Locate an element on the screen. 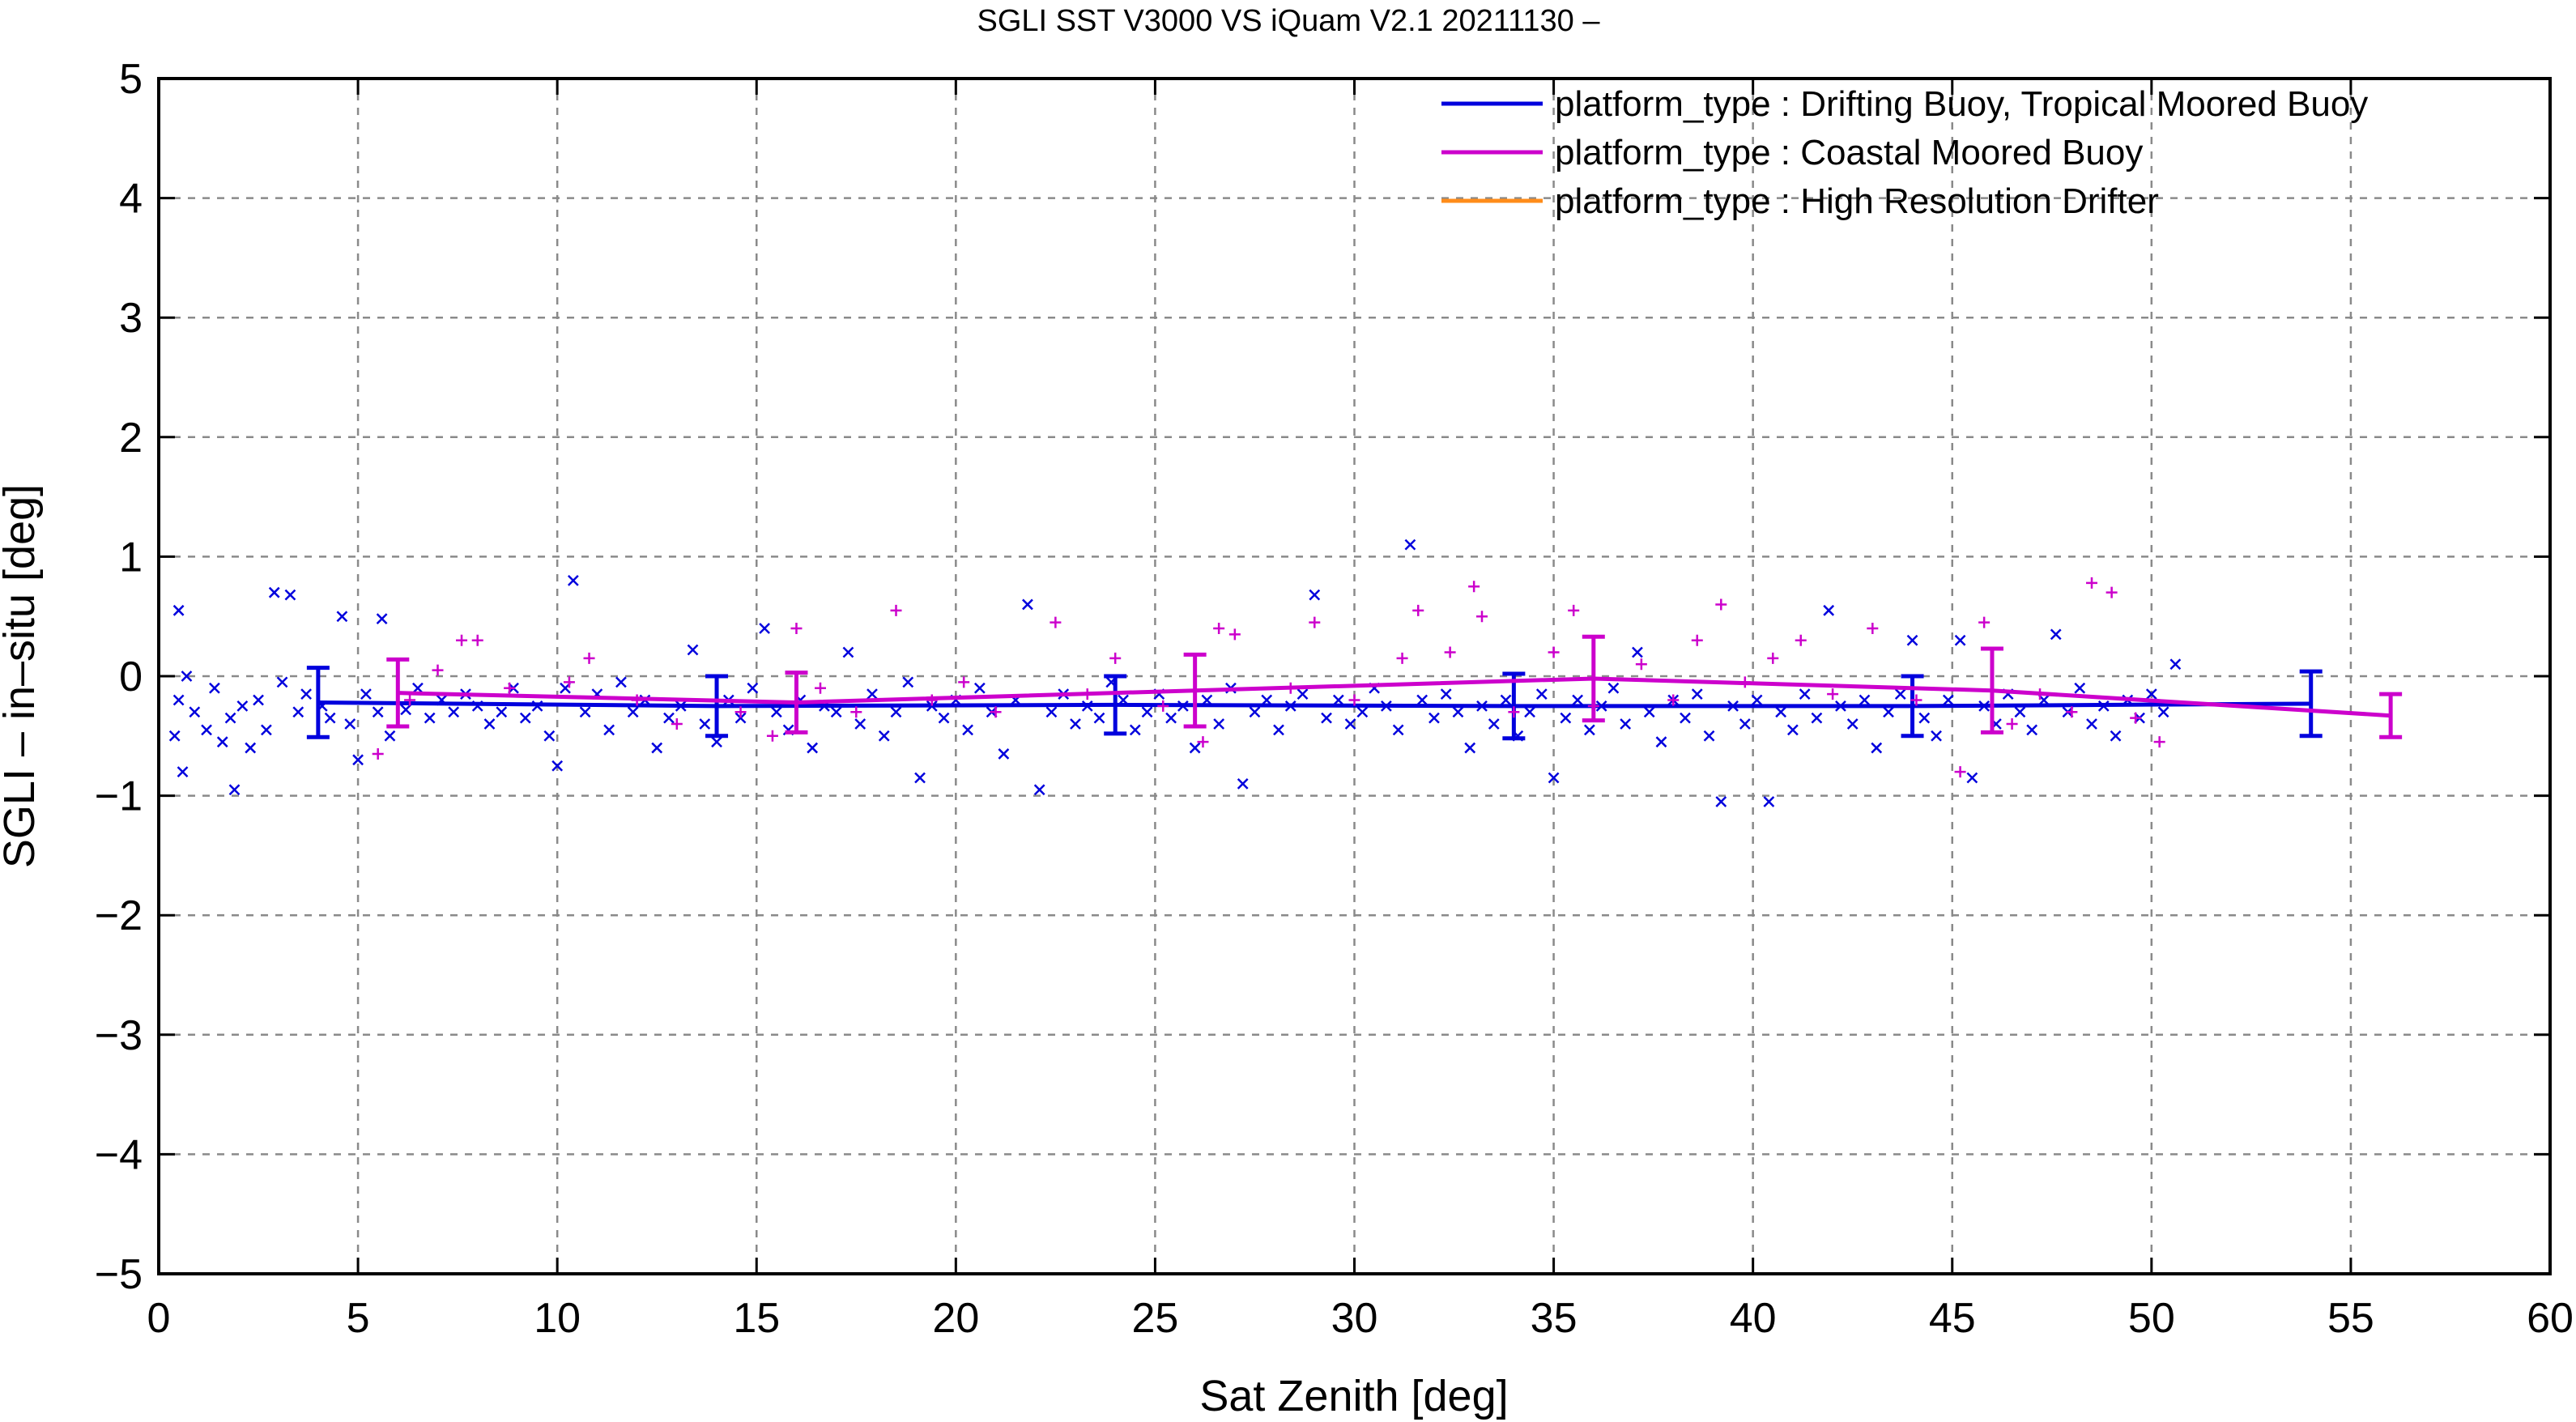  x-tick-label: 55 is located at coordinates (2350, 1318).